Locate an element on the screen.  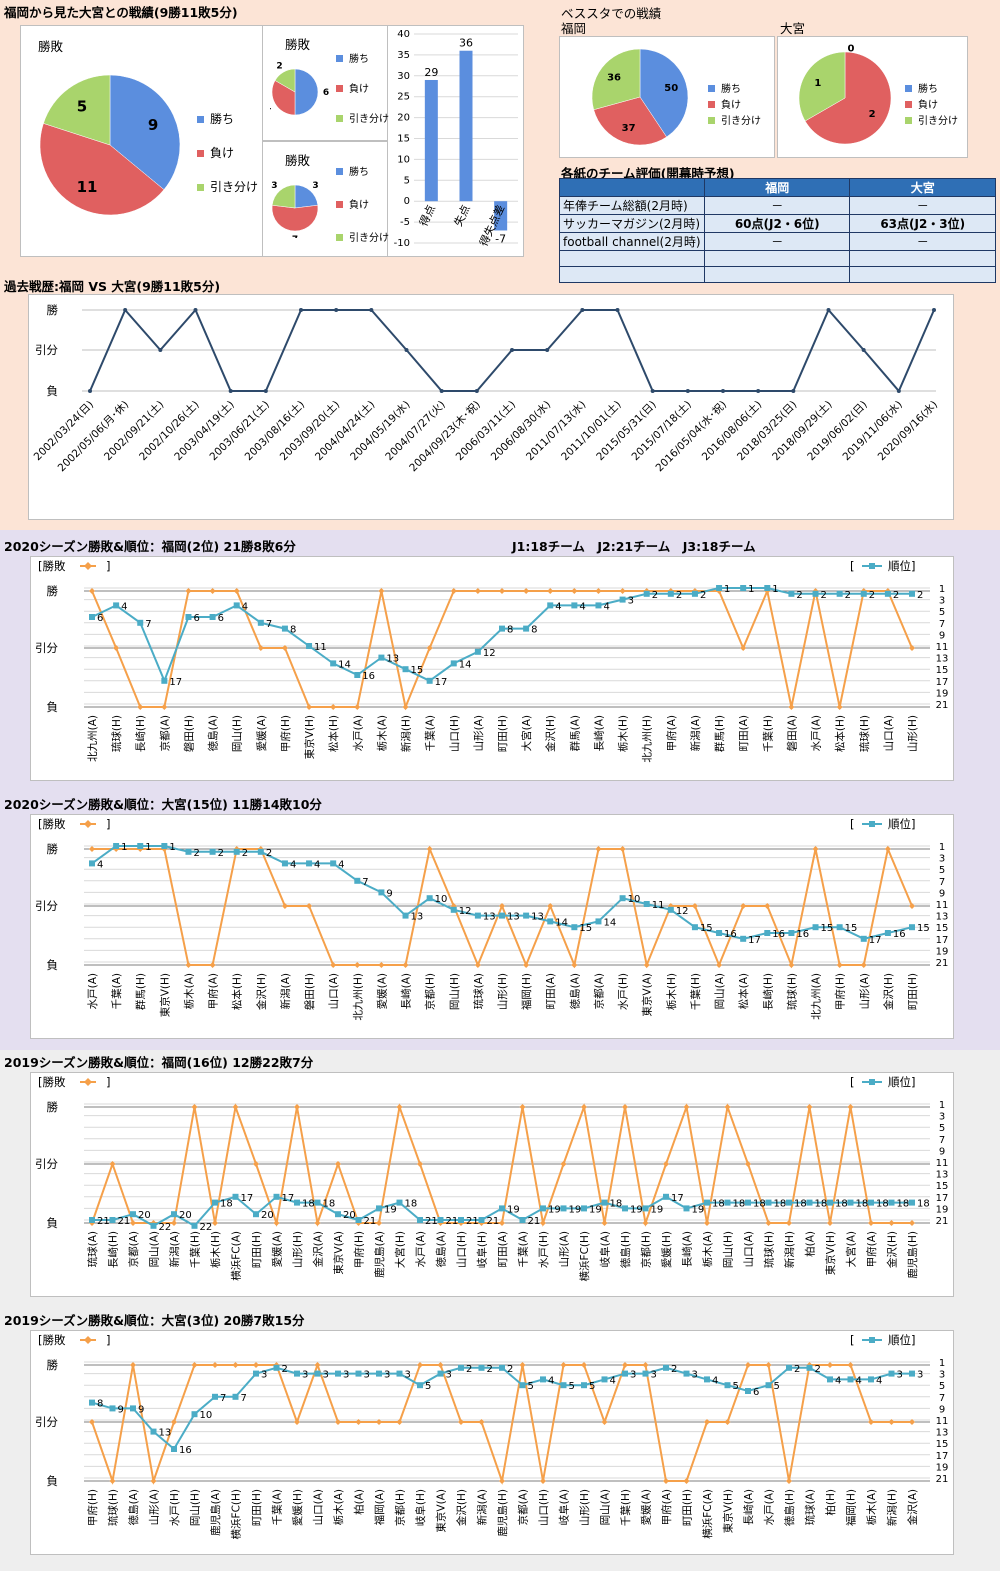
x-opponent-label: 北九州(H) is located at coordinates (358, 997).